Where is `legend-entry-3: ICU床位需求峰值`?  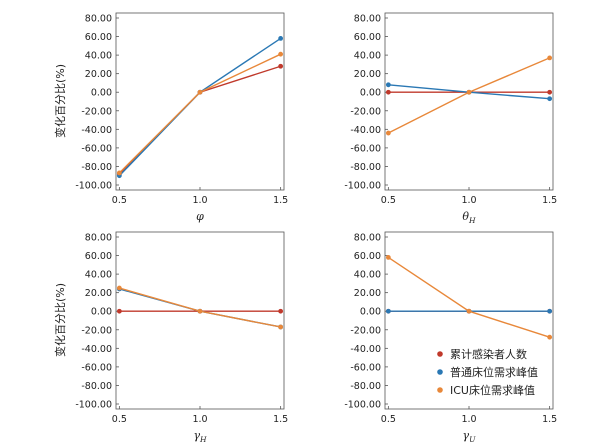
legend-entry-3: ICU床位需求峰值 is located at coordinates (492, 390).